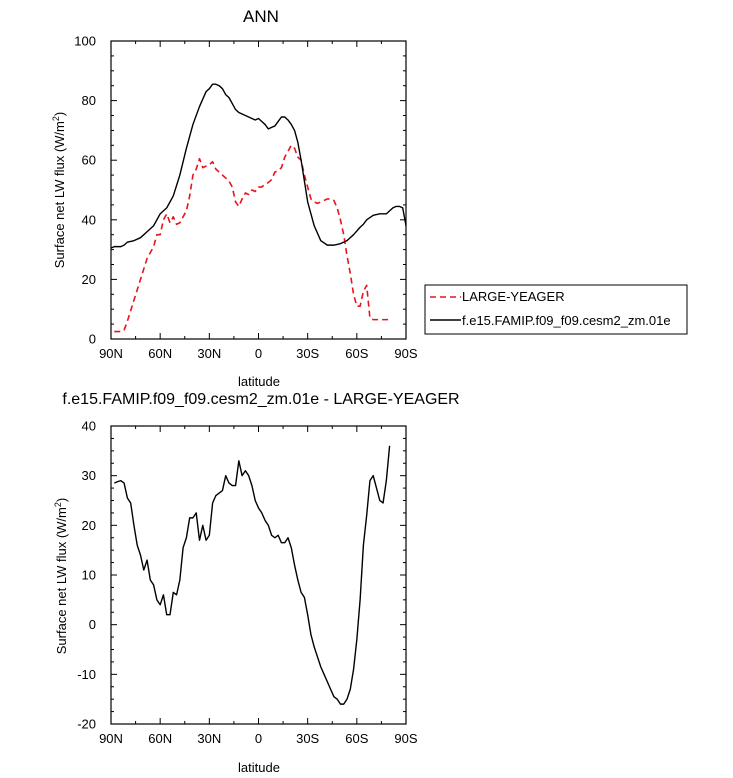 Image resolution: width=733 pixels, height=778 pixels. I want to click on y-tick-label: 10, so click(89, 575).